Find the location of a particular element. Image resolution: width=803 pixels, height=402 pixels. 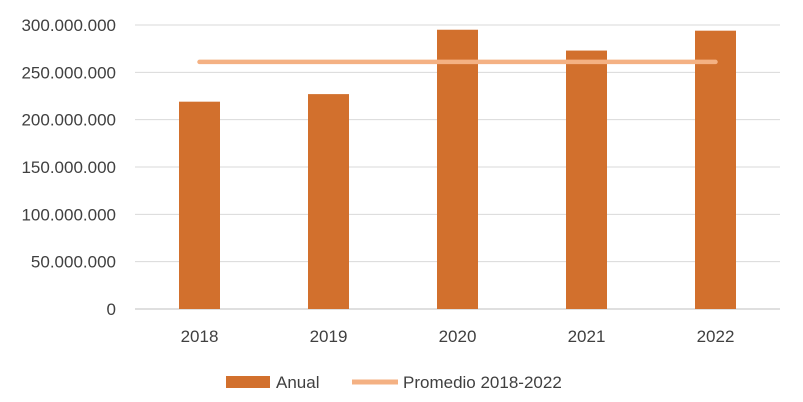

legend-label-anual: Anual is located at coordinates (297, 382).